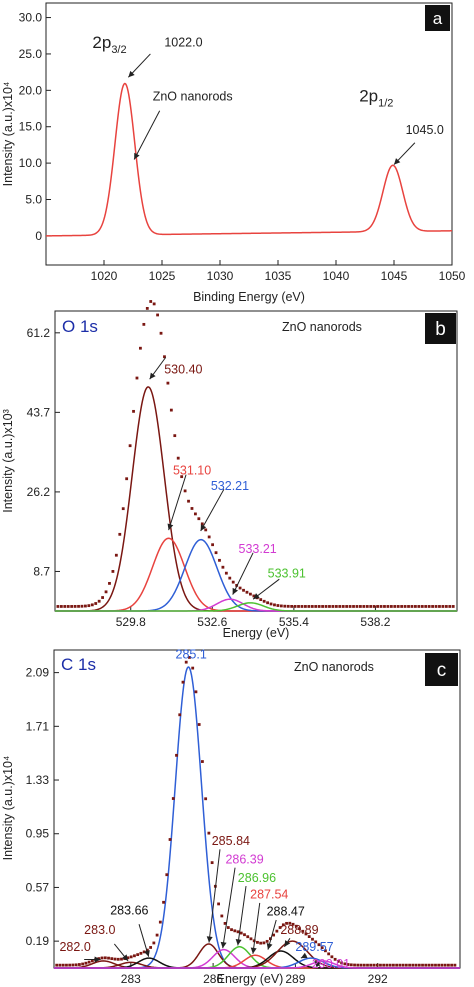 This screenshot has width=474, height=987. What do you see at coordinates (334, 667) in the screenshot?
I see `sample-label-c: ZnO nanorods` at bounding box center [334, 667].